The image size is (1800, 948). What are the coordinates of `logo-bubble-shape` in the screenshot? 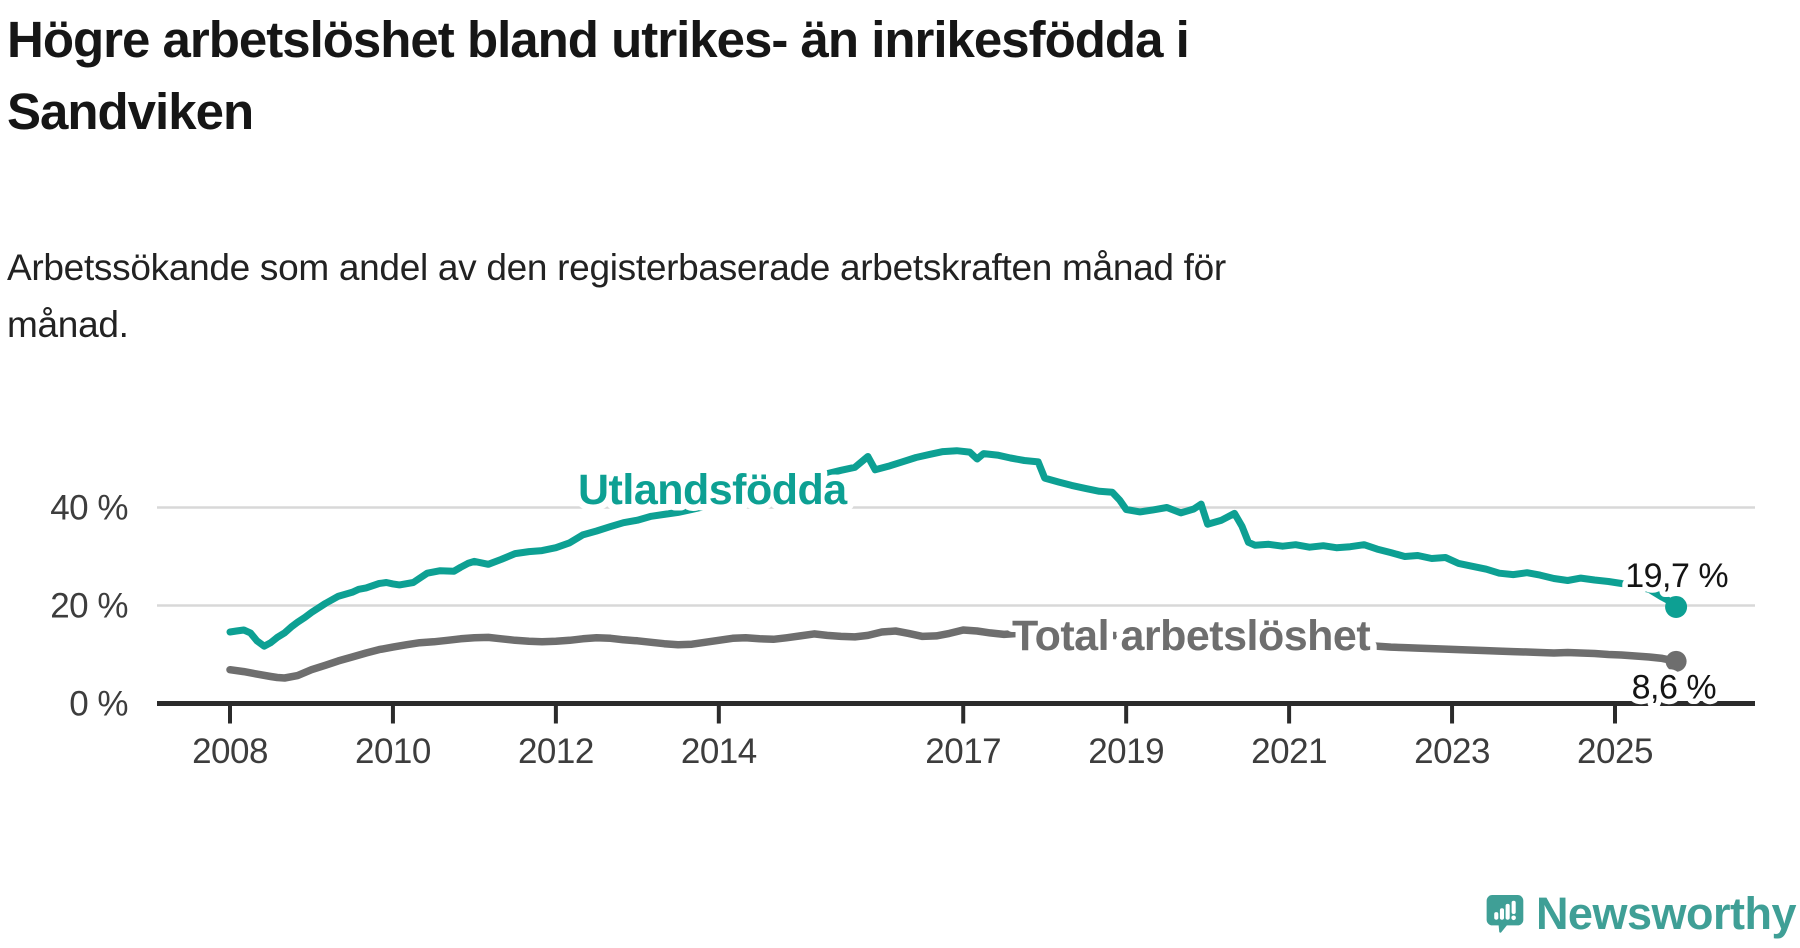 It's located at (1505, 914).